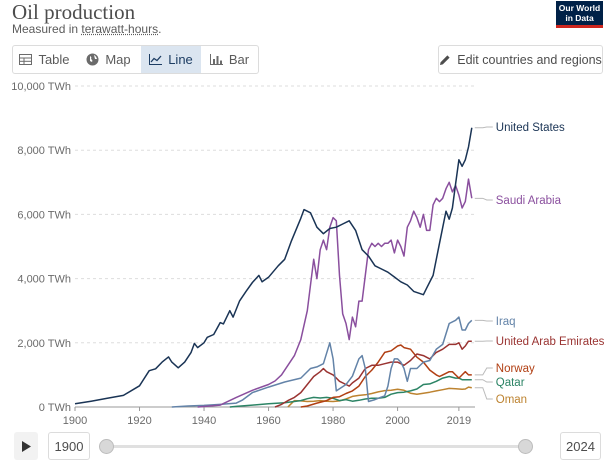  I want to click on logo-line-1: Our World, so click(579, 8).